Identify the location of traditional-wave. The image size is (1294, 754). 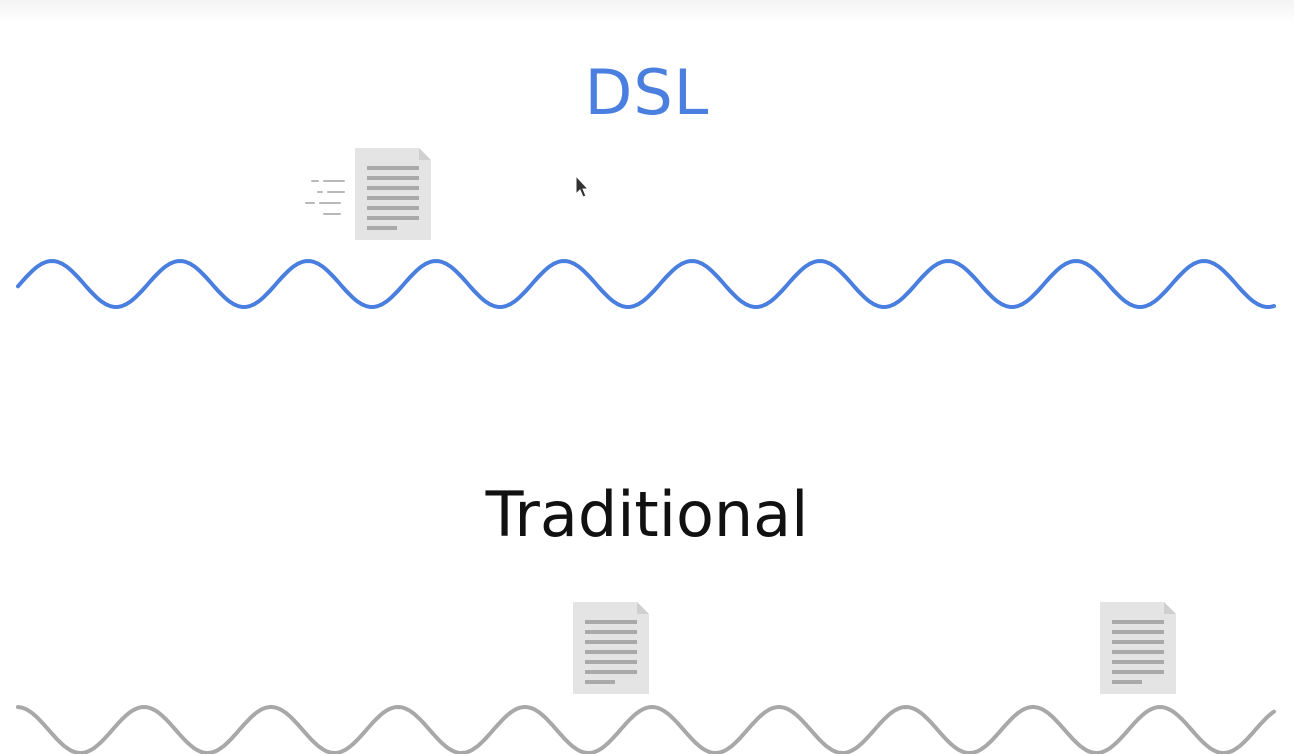
(646, 729).